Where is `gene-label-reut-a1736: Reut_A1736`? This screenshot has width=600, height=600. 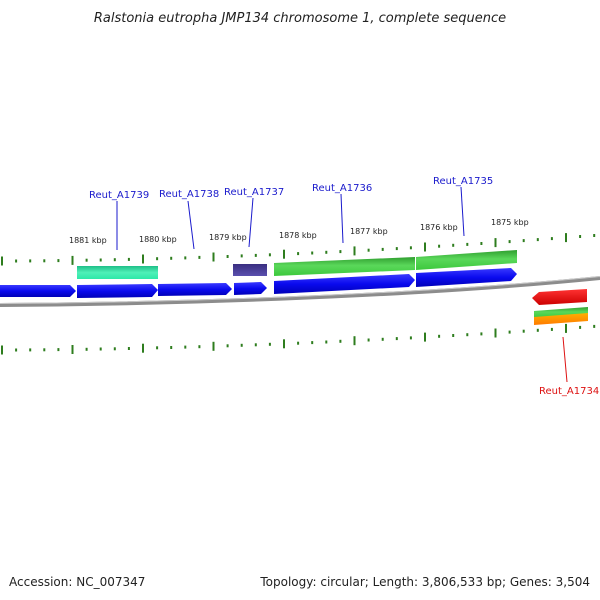 gene-label-reut-a1736: Reut_A1736 is located at coordinates (342, 188).